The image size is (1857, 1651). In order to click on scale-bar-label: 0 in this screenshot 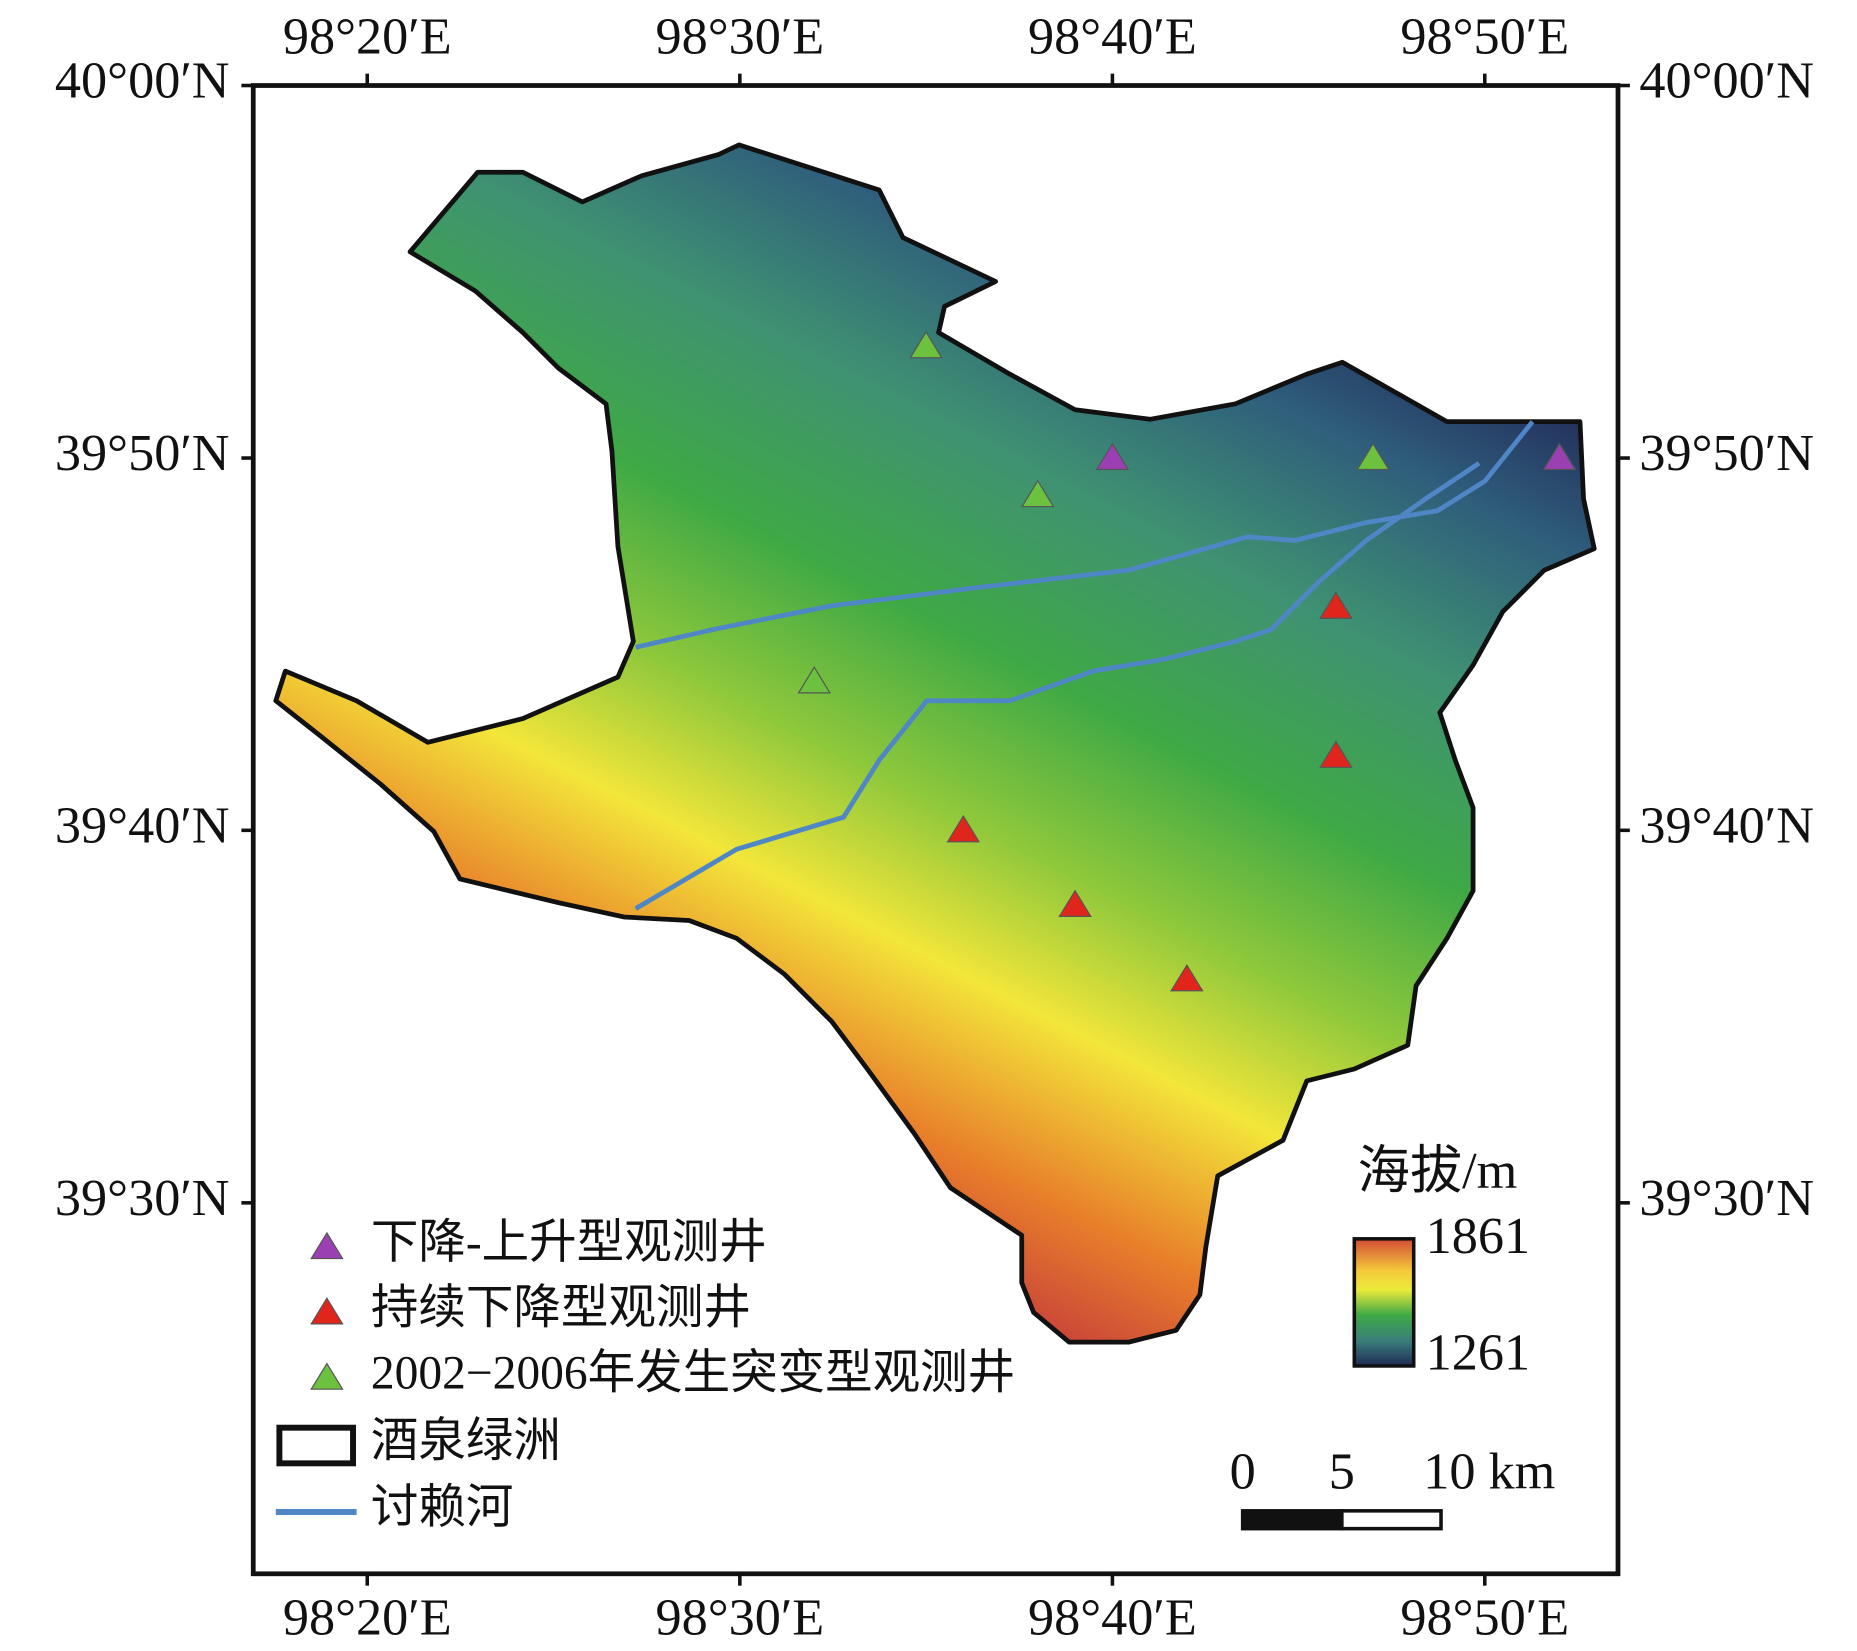, I will do `click(1243, 1471)`.